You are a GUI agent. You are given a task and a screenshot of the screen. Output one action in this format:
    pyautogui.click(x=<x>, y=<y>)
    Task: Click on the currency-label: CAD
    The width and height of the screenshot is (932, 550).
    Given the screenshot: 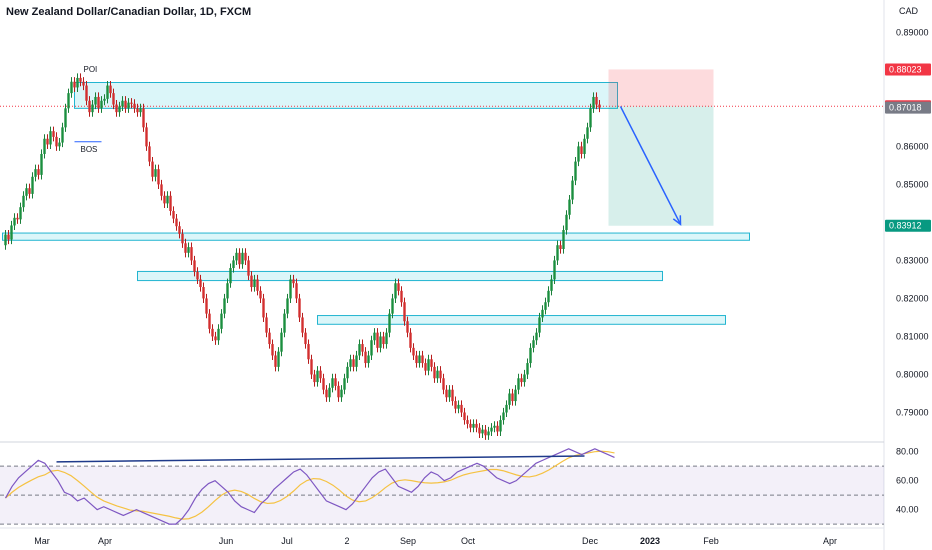 What is the action you would take?
    pyautogui.click(x=908, y=11)
    